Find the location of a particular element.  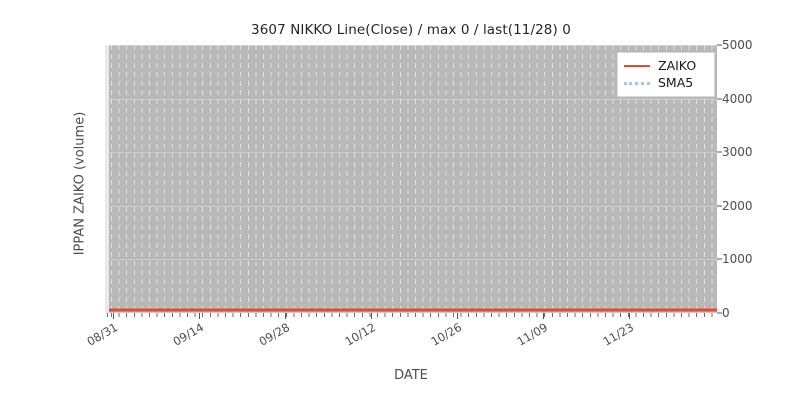

legend-line-icon-sma5 is located at coordinates (637, 83).